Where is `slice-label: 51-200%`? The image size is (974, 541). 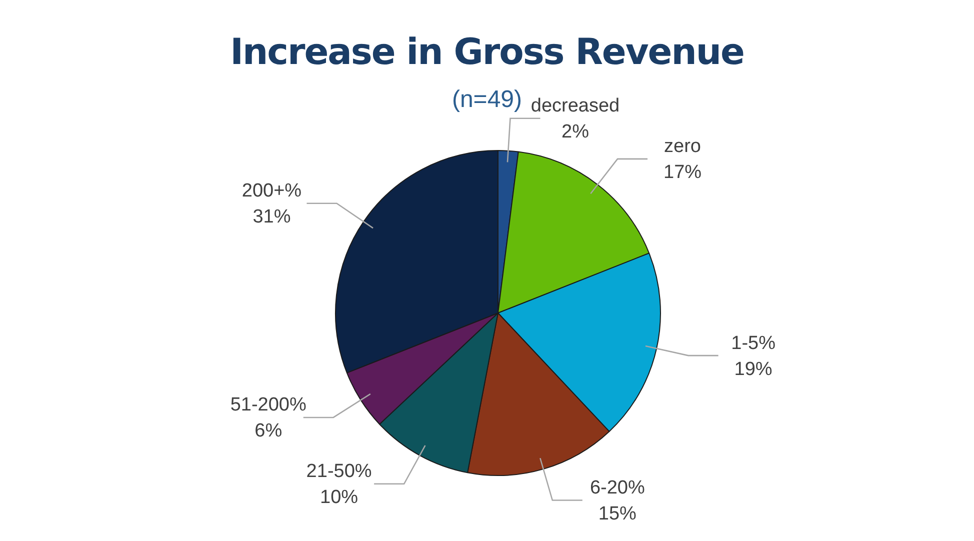 slice-label: 51-200% is located at coordinates (268, 405).